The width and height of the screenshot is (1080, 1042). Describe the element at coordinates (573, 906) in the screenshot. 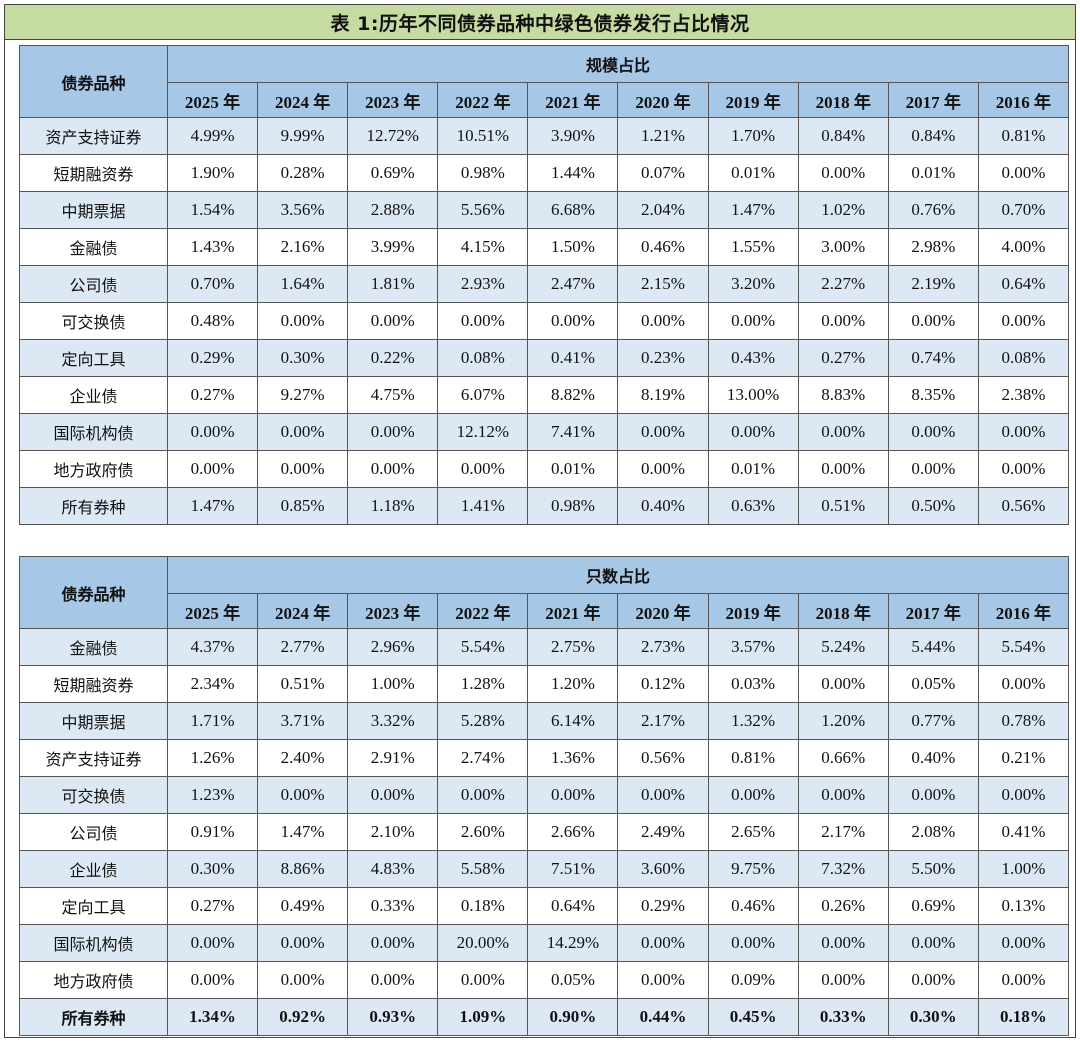

I see `ratio-cell: 0.64%` at that location.